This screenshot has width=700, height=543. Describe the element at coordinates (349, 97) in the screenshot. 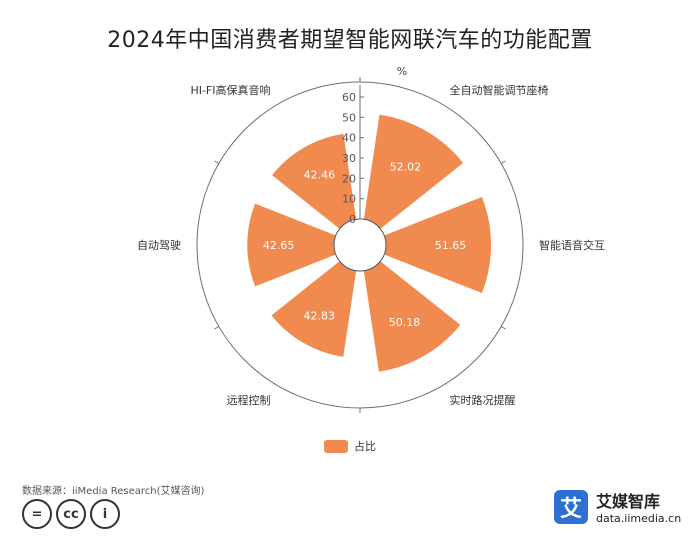

I see `radial-tick-label: 60` at that location.